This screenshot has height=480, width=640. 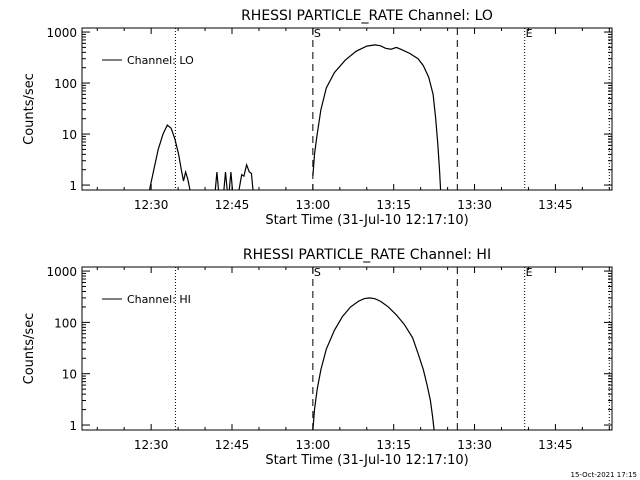 What do you see at coordinates (159, 299) in the screenshot?
I see `legend-label: Channel: HI` at bounding box center [159, 299].